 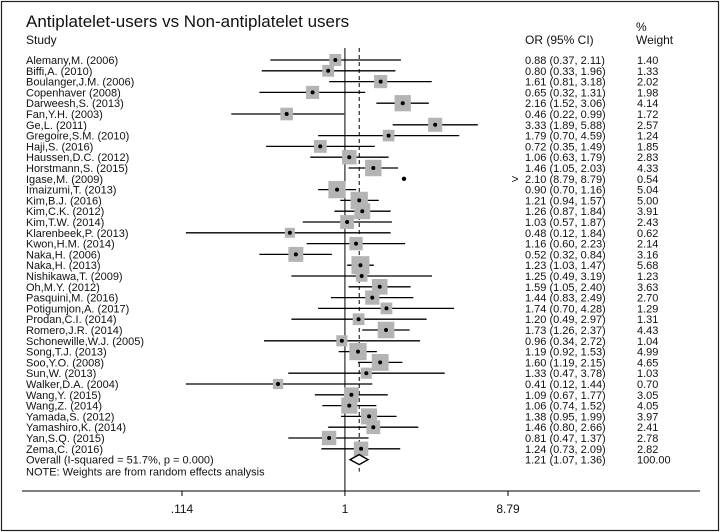 I want to click on study-weight-value: 1.23, so click(x=647, y=277).